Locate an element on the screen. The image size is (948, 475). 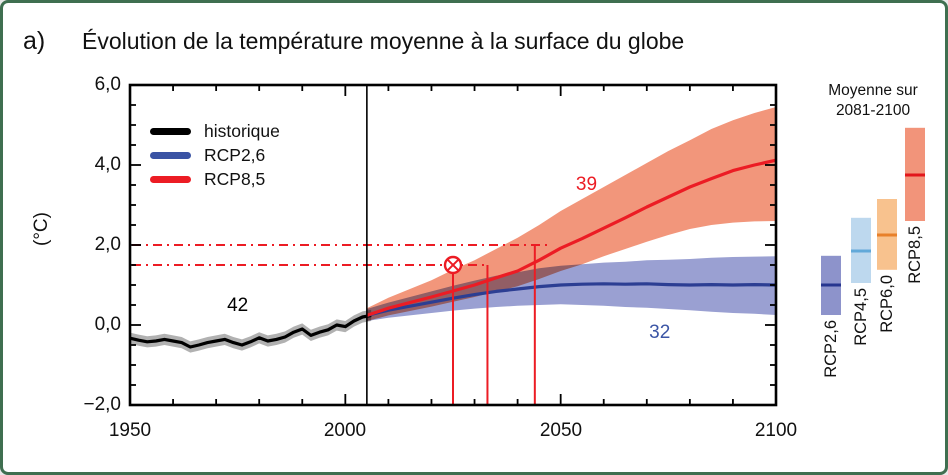
x-axis-tick-label: 2050 is located at coordinates (561, 430).